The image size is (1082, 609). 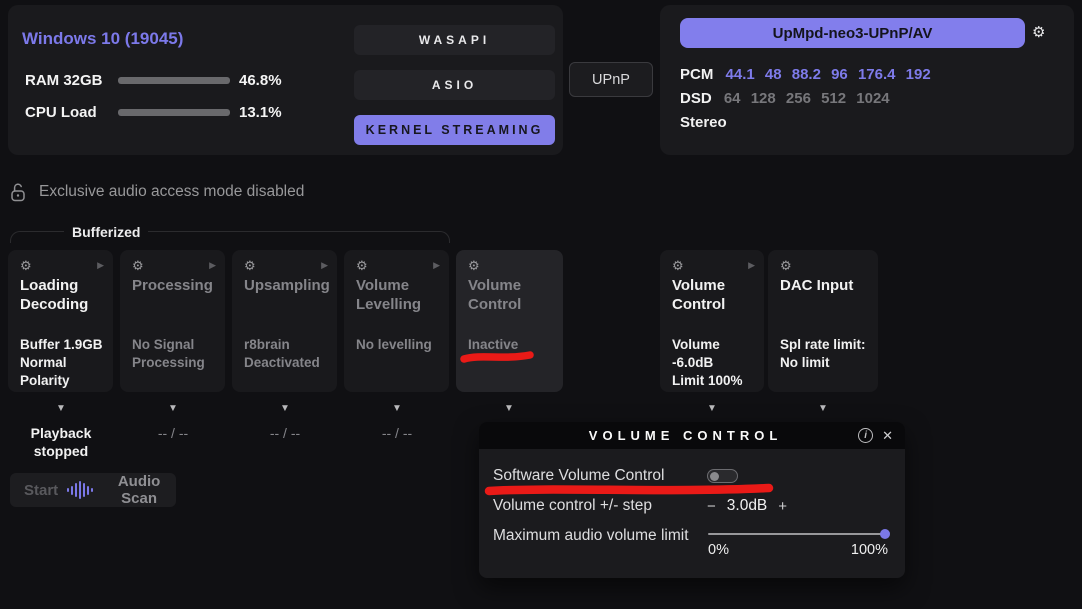 I want to click on ram-meter-row: RAM 32GB 46.8%, so click(x=153, y=80).